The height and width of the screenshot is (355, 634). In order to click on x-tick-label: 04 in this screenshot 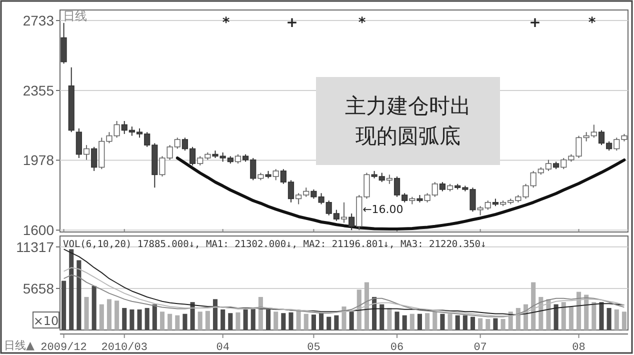, I will do `click(223, 348)`.